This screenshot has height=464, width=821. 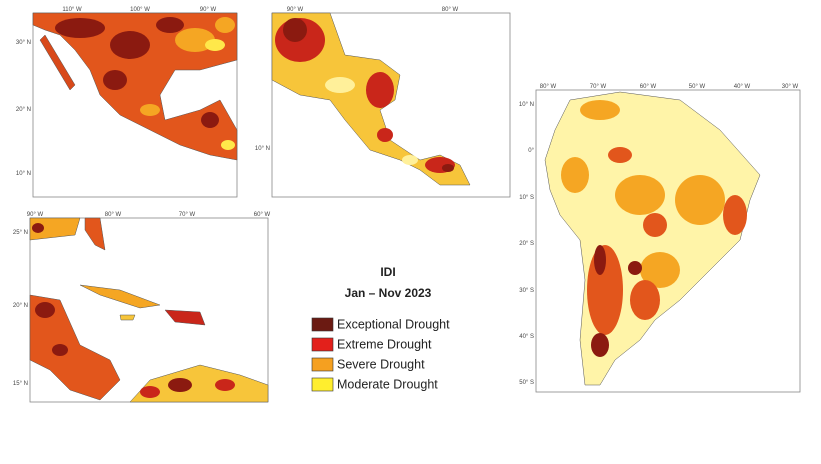 I want to click on central-america-panel, so click(x=391, y=105).